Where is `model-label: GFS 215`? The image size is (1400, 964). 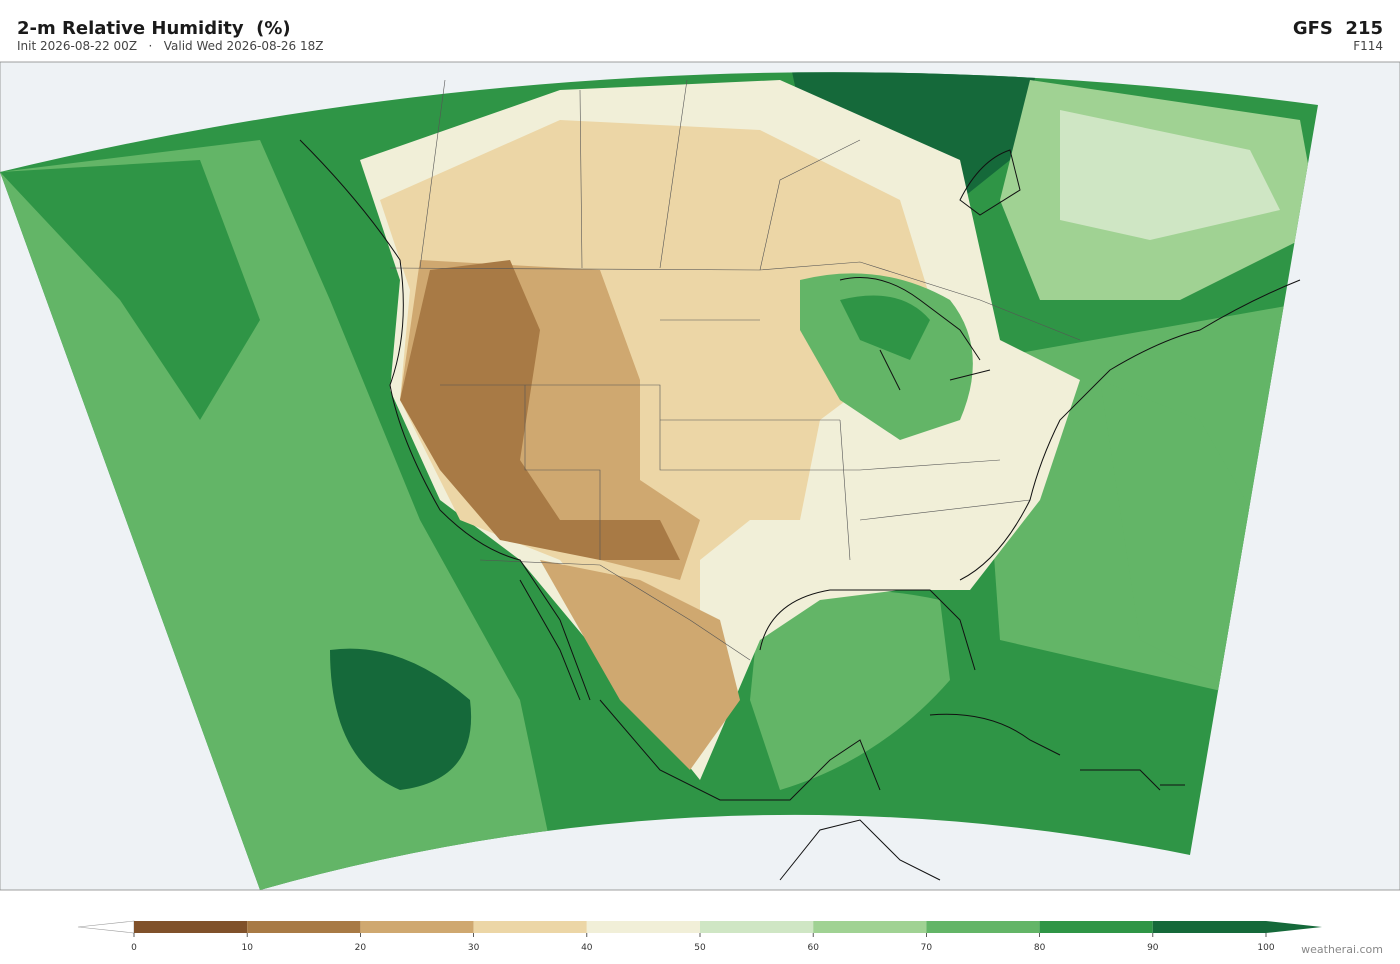
model-label: GFS 215 is located at coordinates (1338, 28).